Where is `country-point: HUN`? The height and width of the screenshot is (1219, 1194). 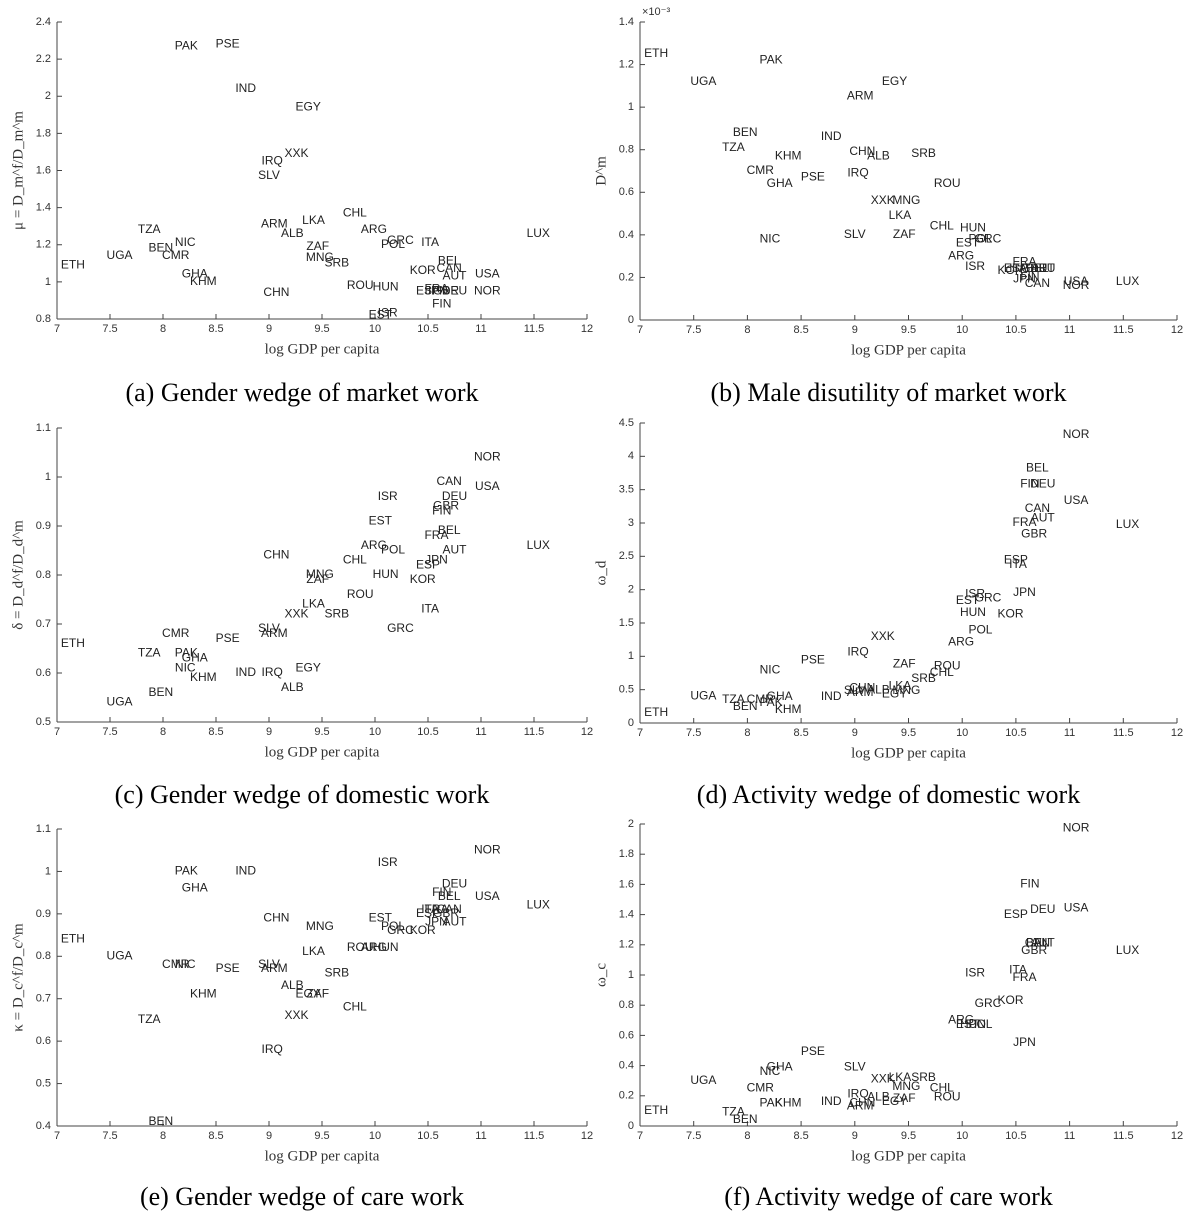 country-point: HUN is located at coordinates (386, 287).